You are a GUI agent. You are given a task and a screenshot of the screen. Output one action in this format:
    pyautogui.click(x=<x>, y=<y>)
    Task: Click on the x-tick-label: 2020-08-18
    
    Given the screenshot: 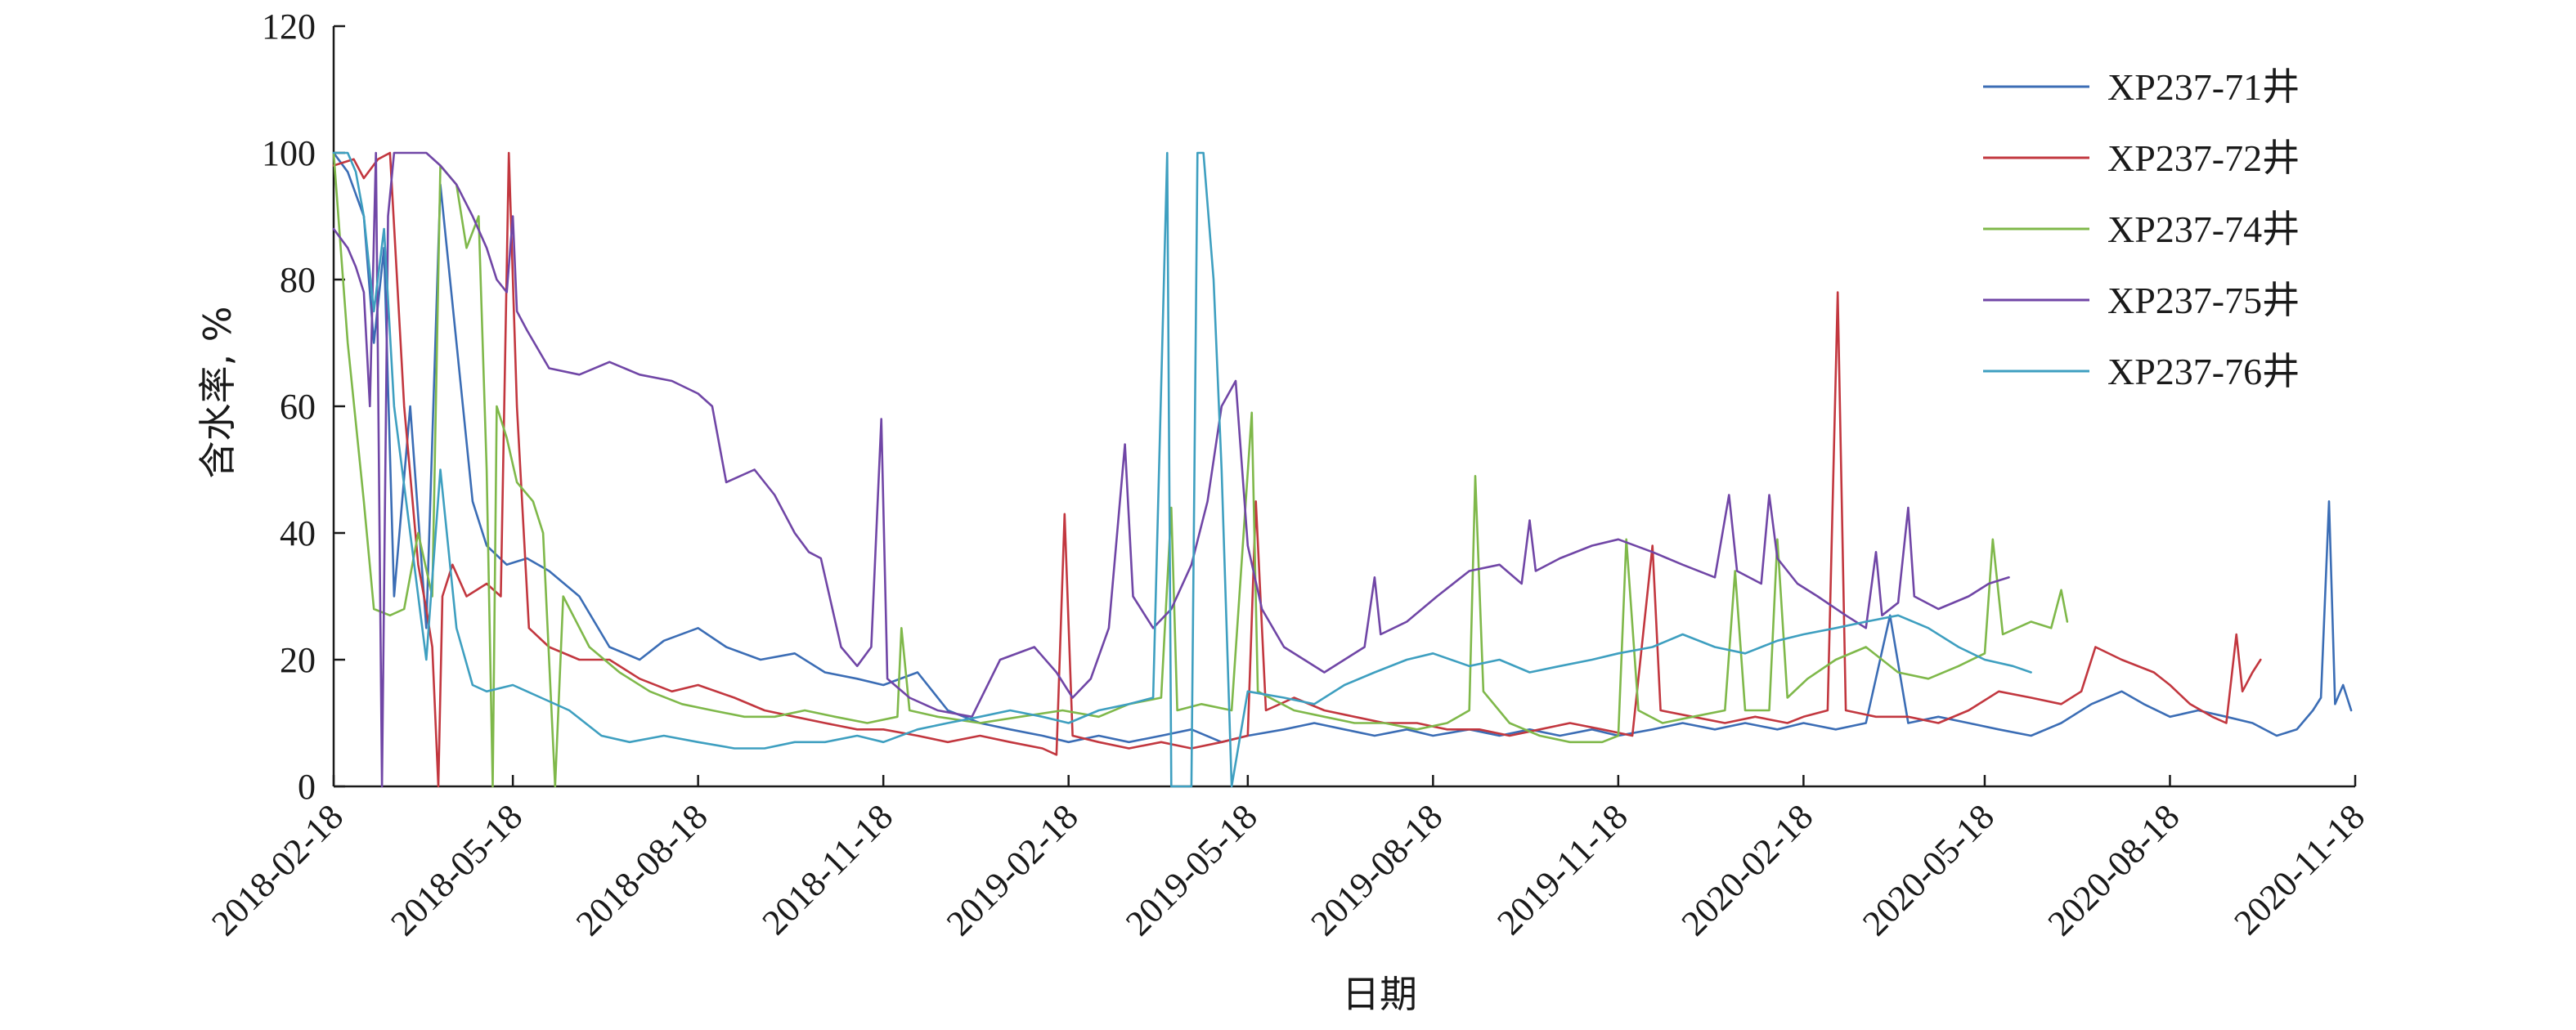 What is the action you would take?
    pyautogui.click(x=2114, y=869)
    